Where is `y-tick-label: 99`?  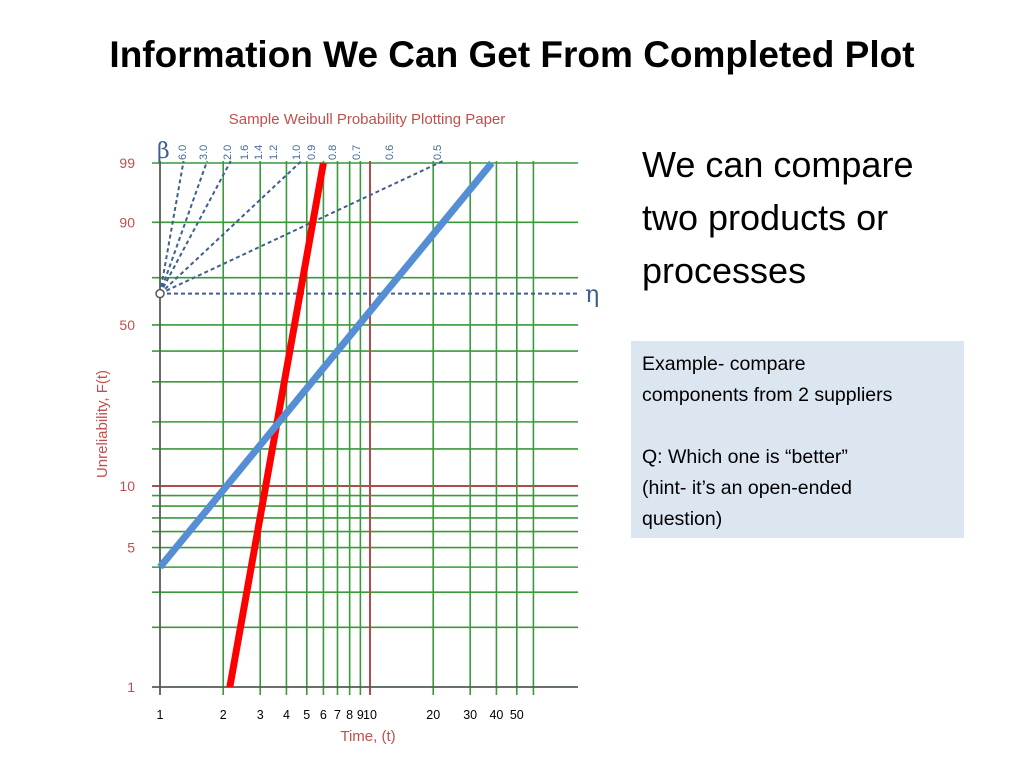
y-tick-label: 99 is located at coordinates (127, 163).